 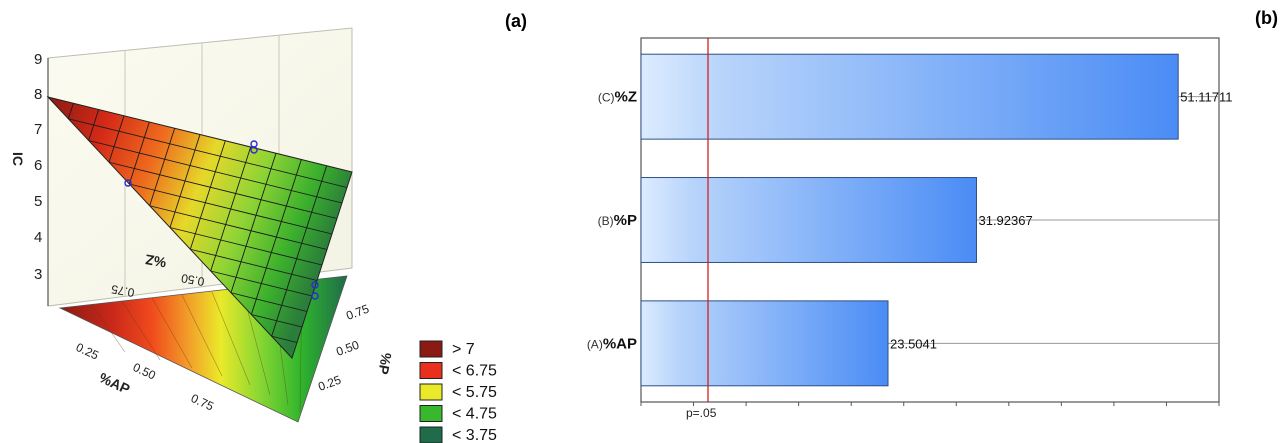 What do you see at coordinates (617, 220) in the screenshot?
I see `category-label: (B)%P` at bounding box center [617, 220].